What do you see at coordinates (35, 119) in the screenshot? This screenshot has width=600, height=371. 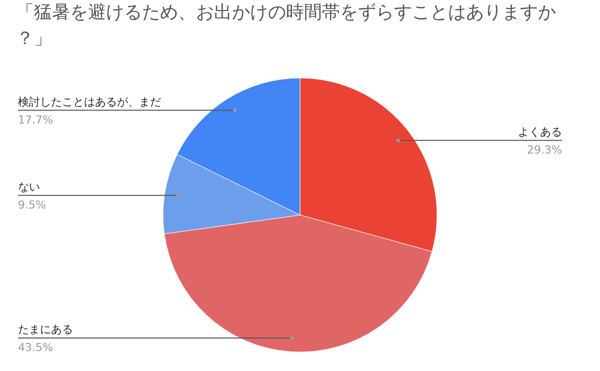 I see `data-label: 17.7%` at bounding box center [35, 119].